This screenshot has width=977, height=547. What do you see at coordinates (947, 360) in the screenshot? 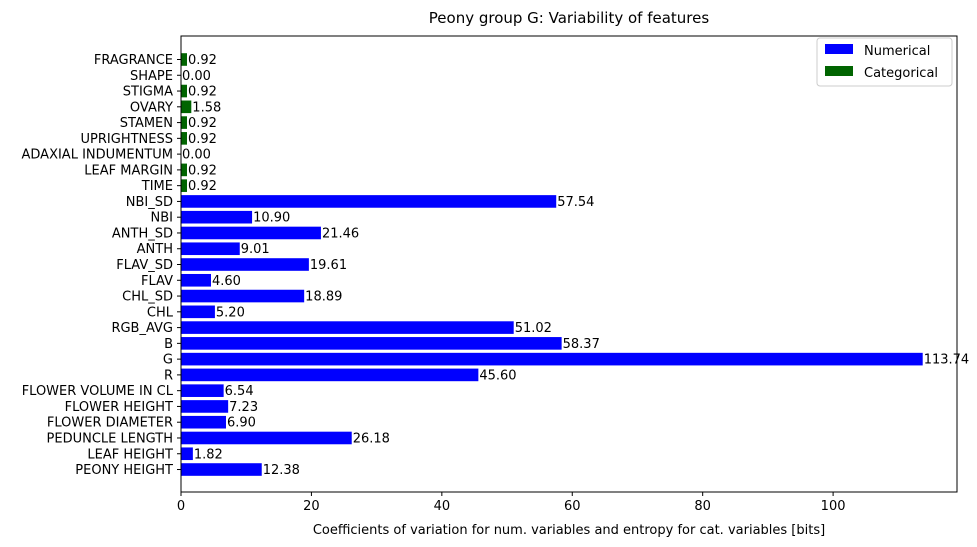
I see `bar-value-label: 113.74` at bounding box center [947, 360].